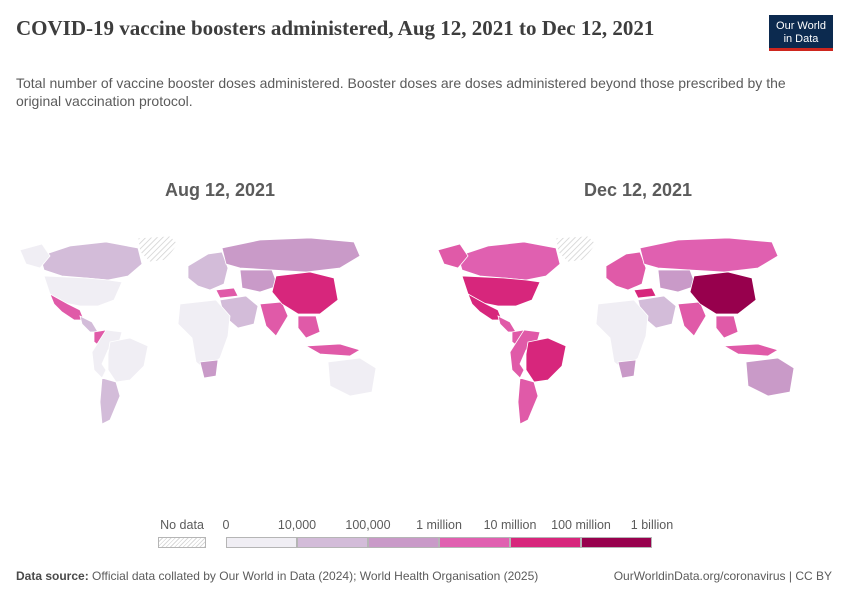  Describe the element at coordinates (801, 39) in the screenshot. I see `logo-line-2: in Data` at that location.